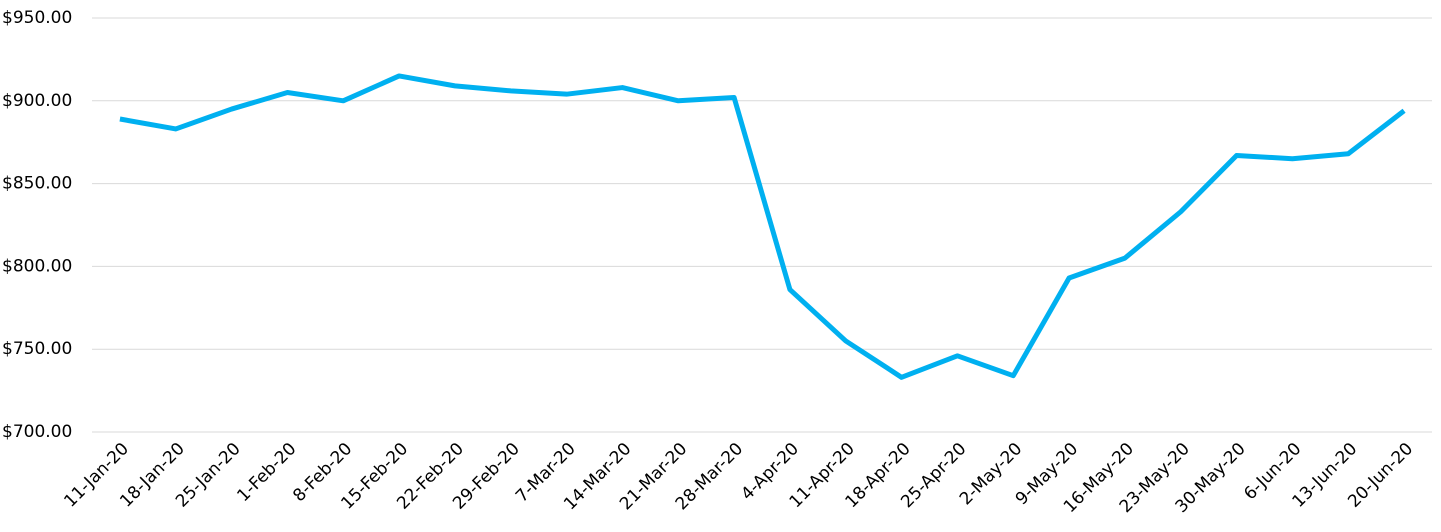 The image size is (1441, 532). I want to click on y-tick-label: $700.00, so click(37, 432).